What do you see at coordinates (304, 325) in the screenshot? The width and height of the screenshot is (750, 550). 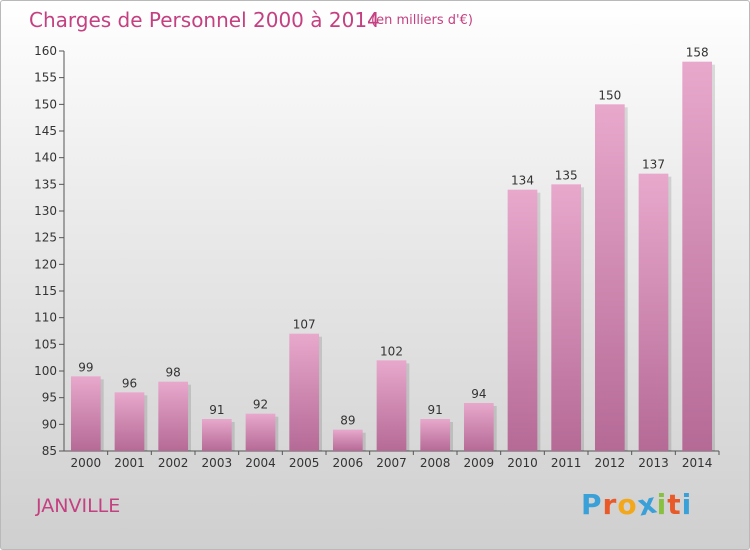 I see `bar-value-label: 107` at bounding box center [304, 325].